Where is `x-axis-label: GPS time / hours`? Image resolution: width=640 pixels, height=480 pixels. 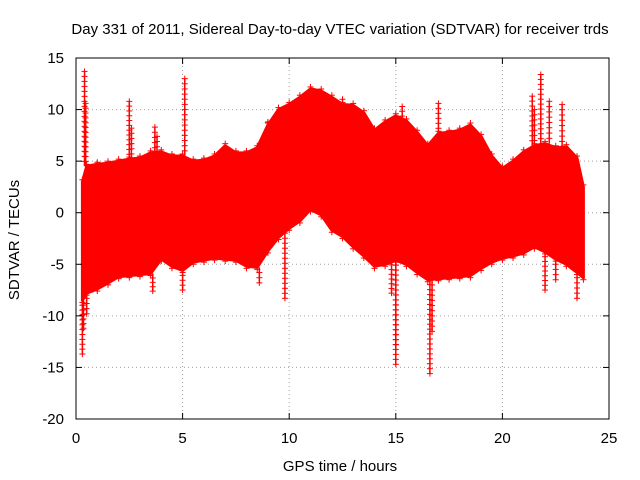
x-axis-label: GPS time / hours is located at coordinates (340, 466).